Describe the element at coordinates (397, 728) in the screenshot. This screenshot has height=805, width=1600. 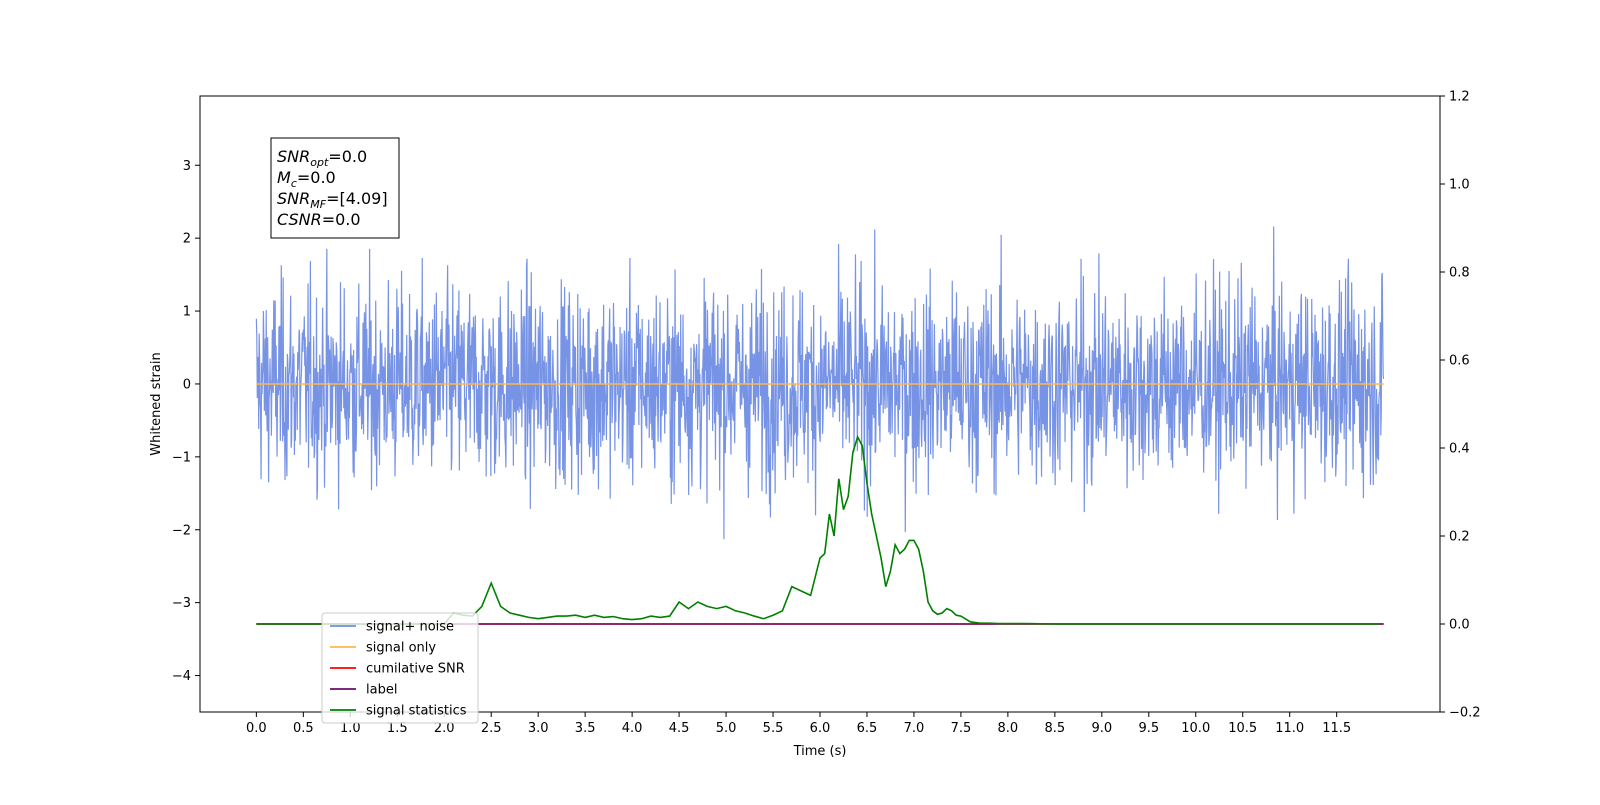
I see `x-tick-label: 1.5` at that location.